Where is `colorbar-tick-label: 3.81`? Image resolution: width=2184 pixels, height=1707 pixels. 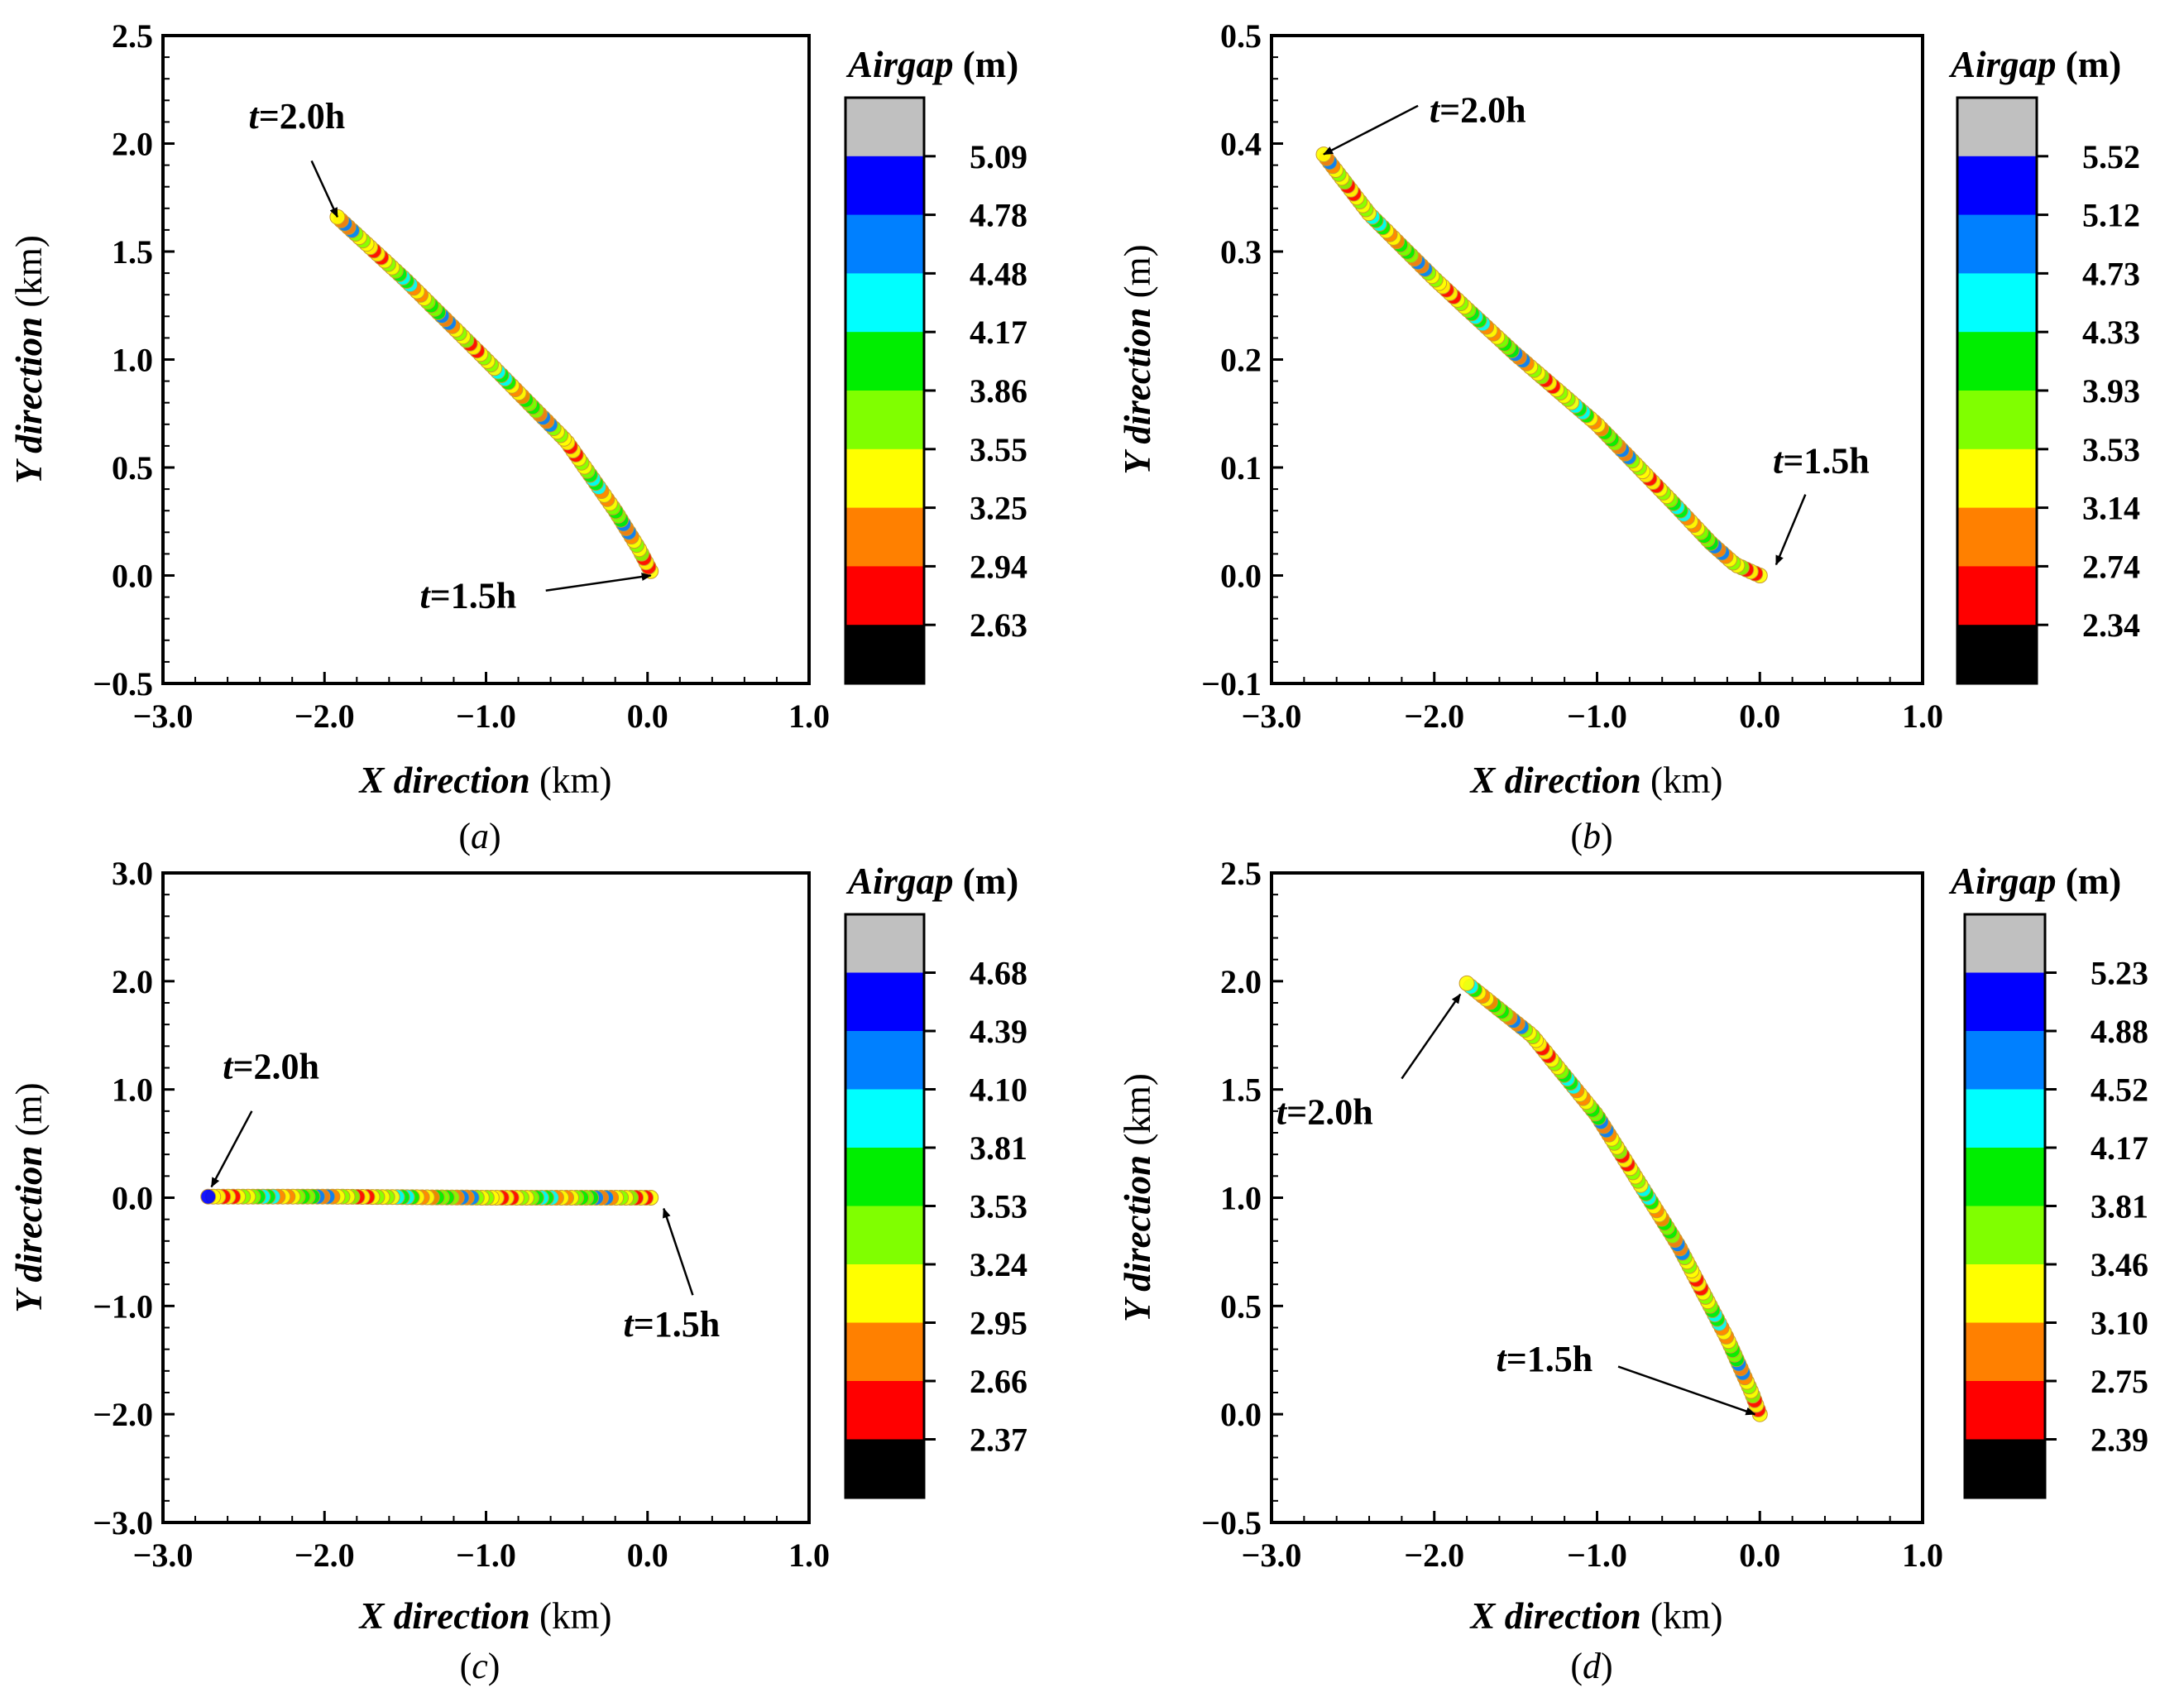
colorbar-tick-label: 3.81 is located at coordinates (2119, 1206).